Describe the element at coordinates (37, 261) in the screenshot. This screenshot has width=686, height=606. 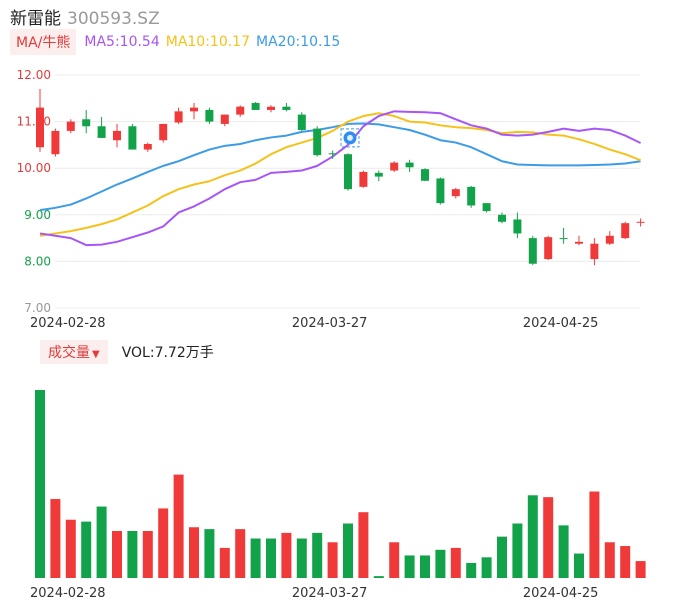
I see `y-tick-label: 8.00` at that location.